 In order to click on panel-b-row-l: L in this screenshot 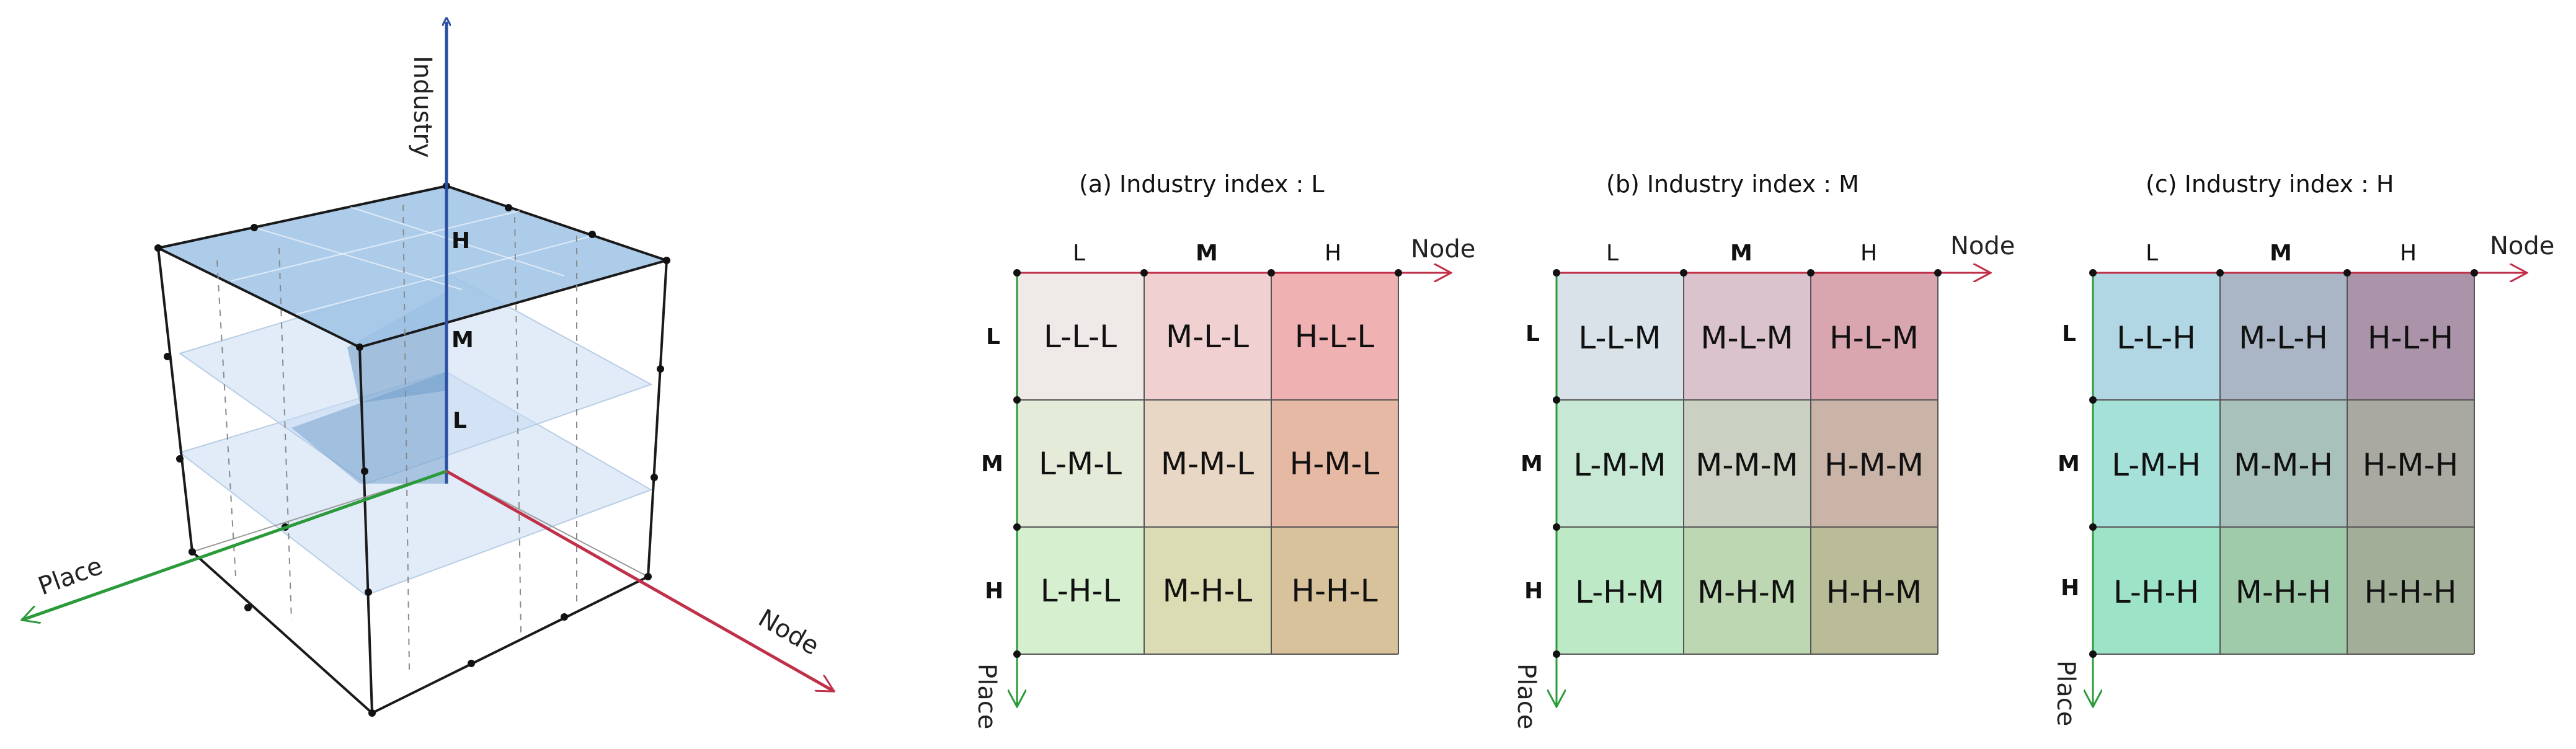, I will do `click(1533, 334)`.